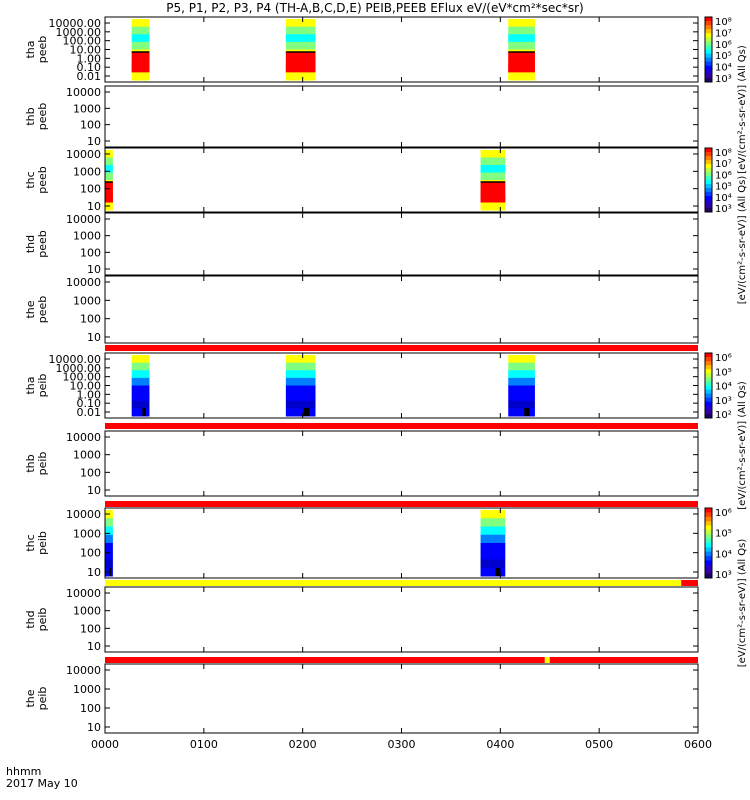  Describe the element at coordinates (204, 744) in the screenshot. I see `x-tick-label: 0100` at that location.